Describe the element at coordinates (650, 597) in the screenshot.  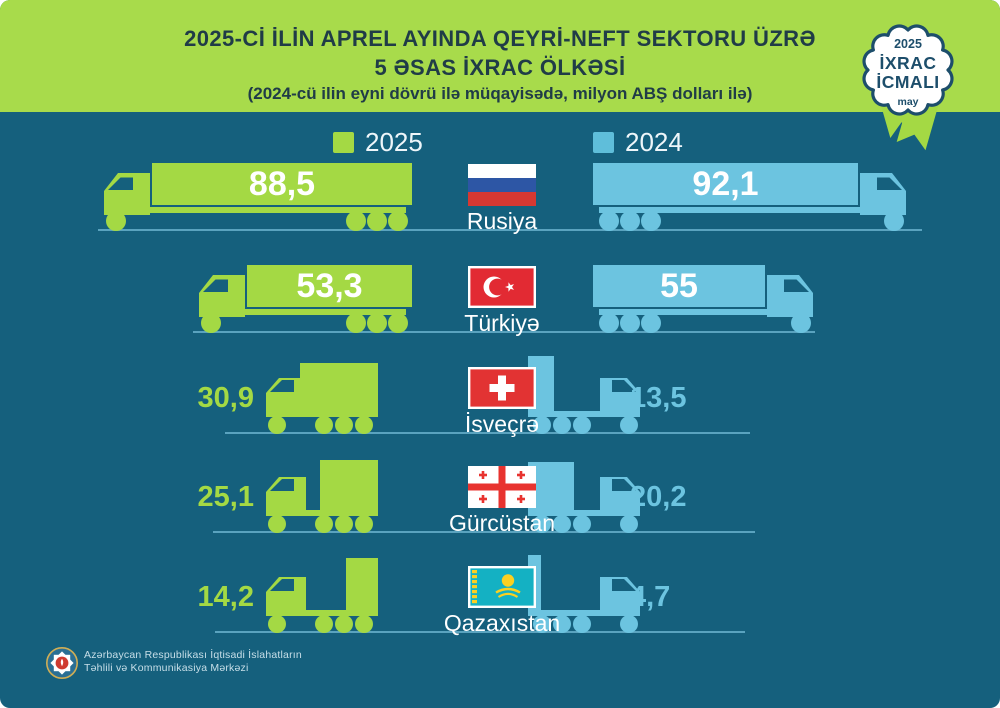
I see `value-2024: 4,7` at that location.